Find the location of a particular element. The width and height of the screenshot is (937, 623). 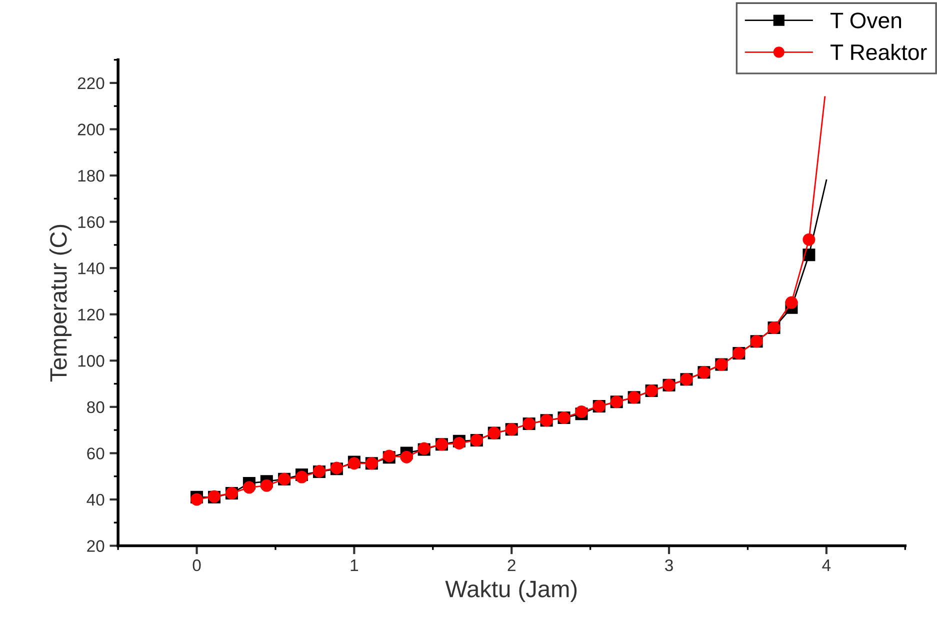

y-tick-label: 180 is located at coordinates (91, 176).